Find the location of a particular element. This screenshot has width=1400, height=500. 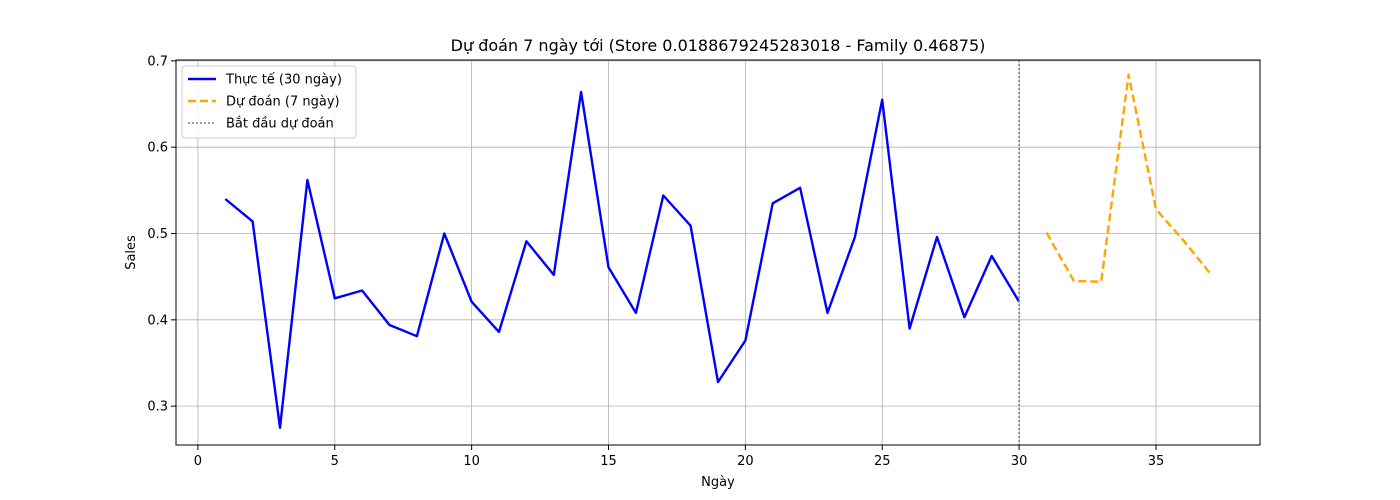

y-tick-label: 0.6 is located at coordinates (157, 148).